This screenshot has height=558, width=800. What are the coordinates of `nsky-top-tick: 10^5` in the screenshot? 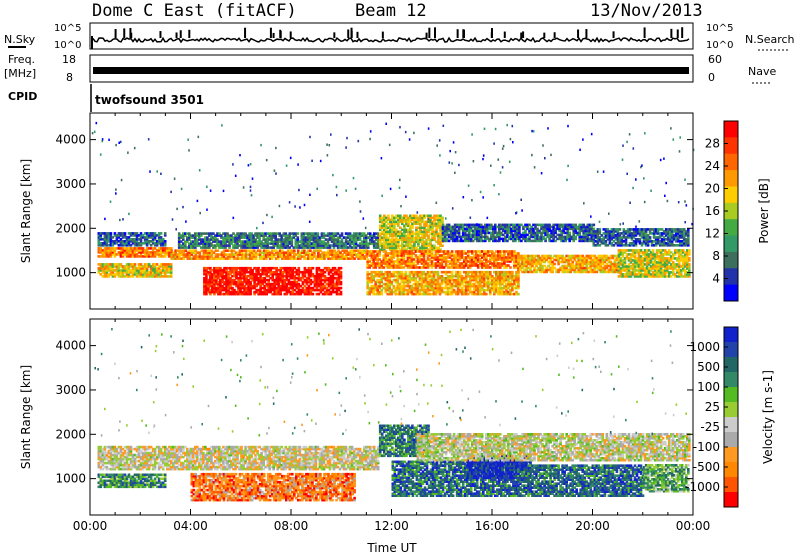 It's located at (67, 28).